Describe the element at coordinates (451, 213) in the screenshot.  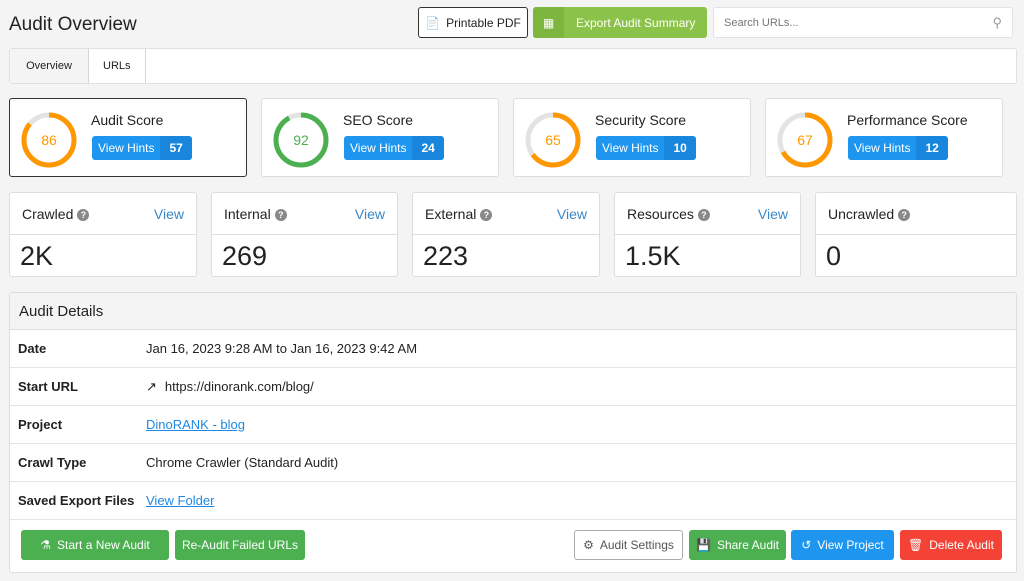
I see `stat-label: External` at that location.